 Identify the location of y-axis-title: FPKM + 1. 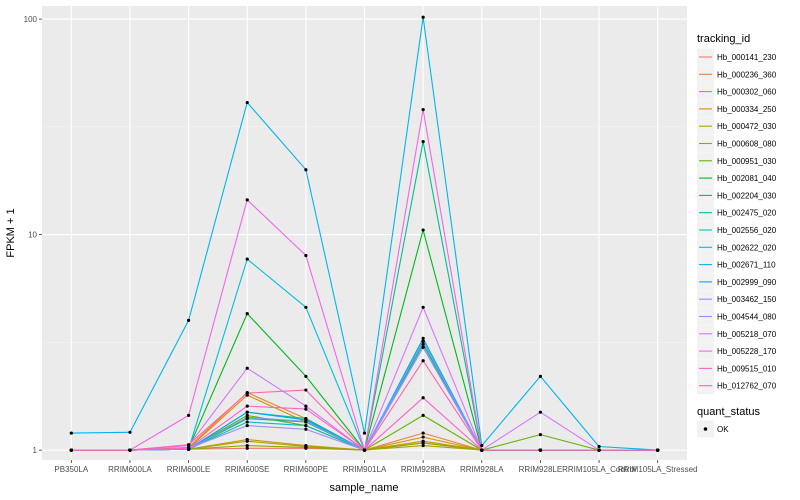
(11, 232).